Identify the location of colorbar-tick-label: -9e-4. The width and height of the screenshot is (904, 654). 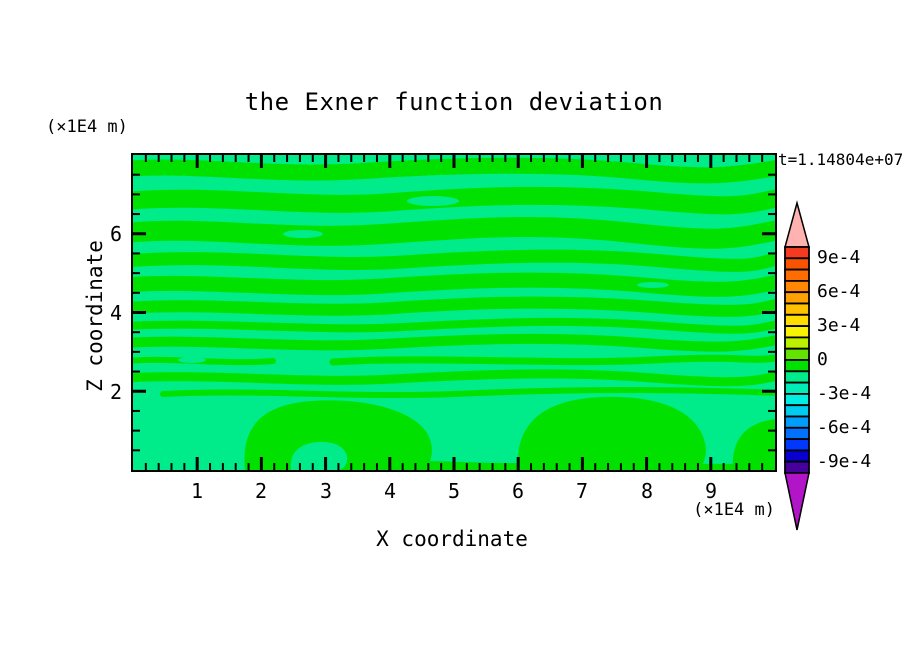
(844, 461).